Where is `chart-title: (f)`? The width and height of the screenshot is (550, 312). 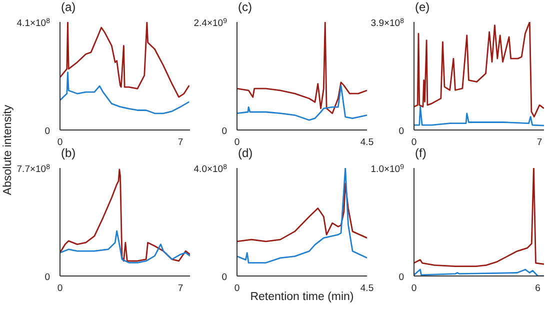 chart-title: (f) is located at coordinates (420, 153).